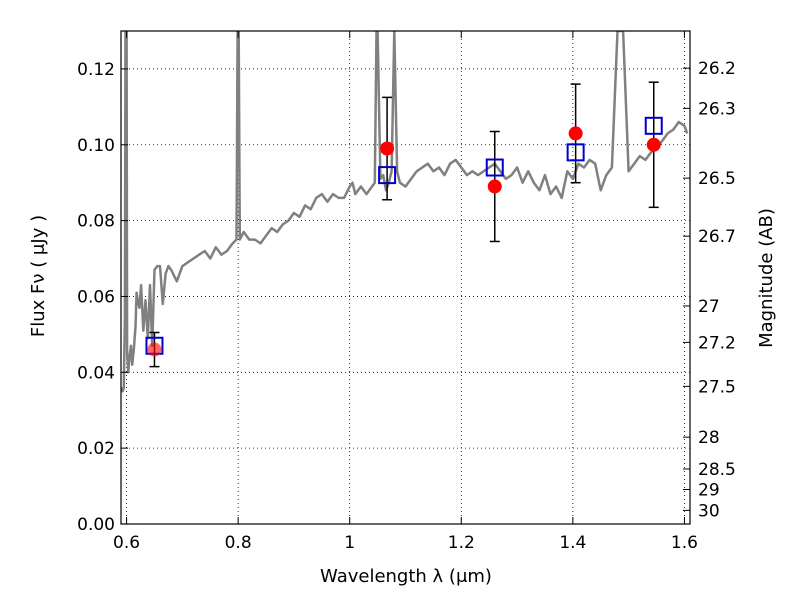  Describe the element at coordinates (709, 307) in the screenshot. I see `mag-tick-label: 27` at that location.